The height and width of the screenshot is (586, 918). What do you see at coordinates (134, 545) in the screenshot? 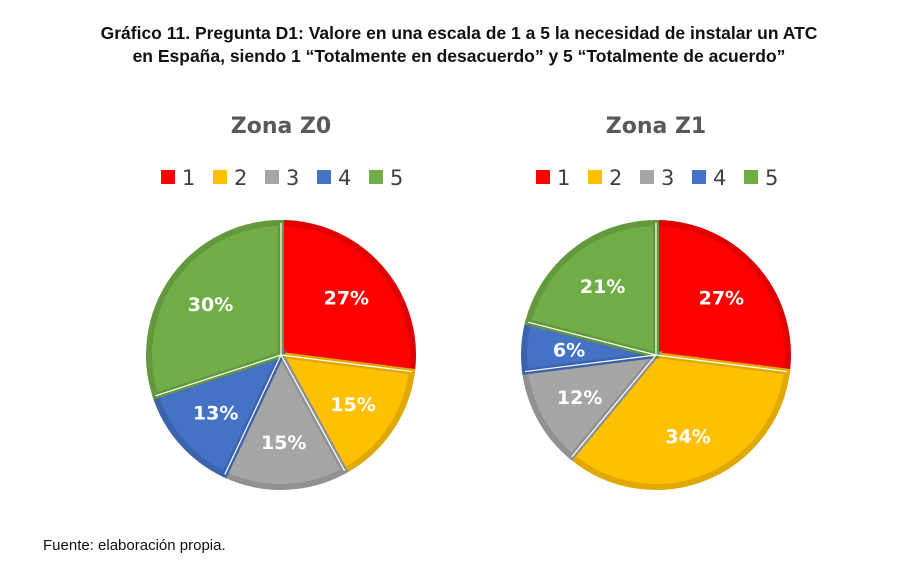
I see `source-note: Fuente: elaboración propia.` at bounding box center [134, 545].